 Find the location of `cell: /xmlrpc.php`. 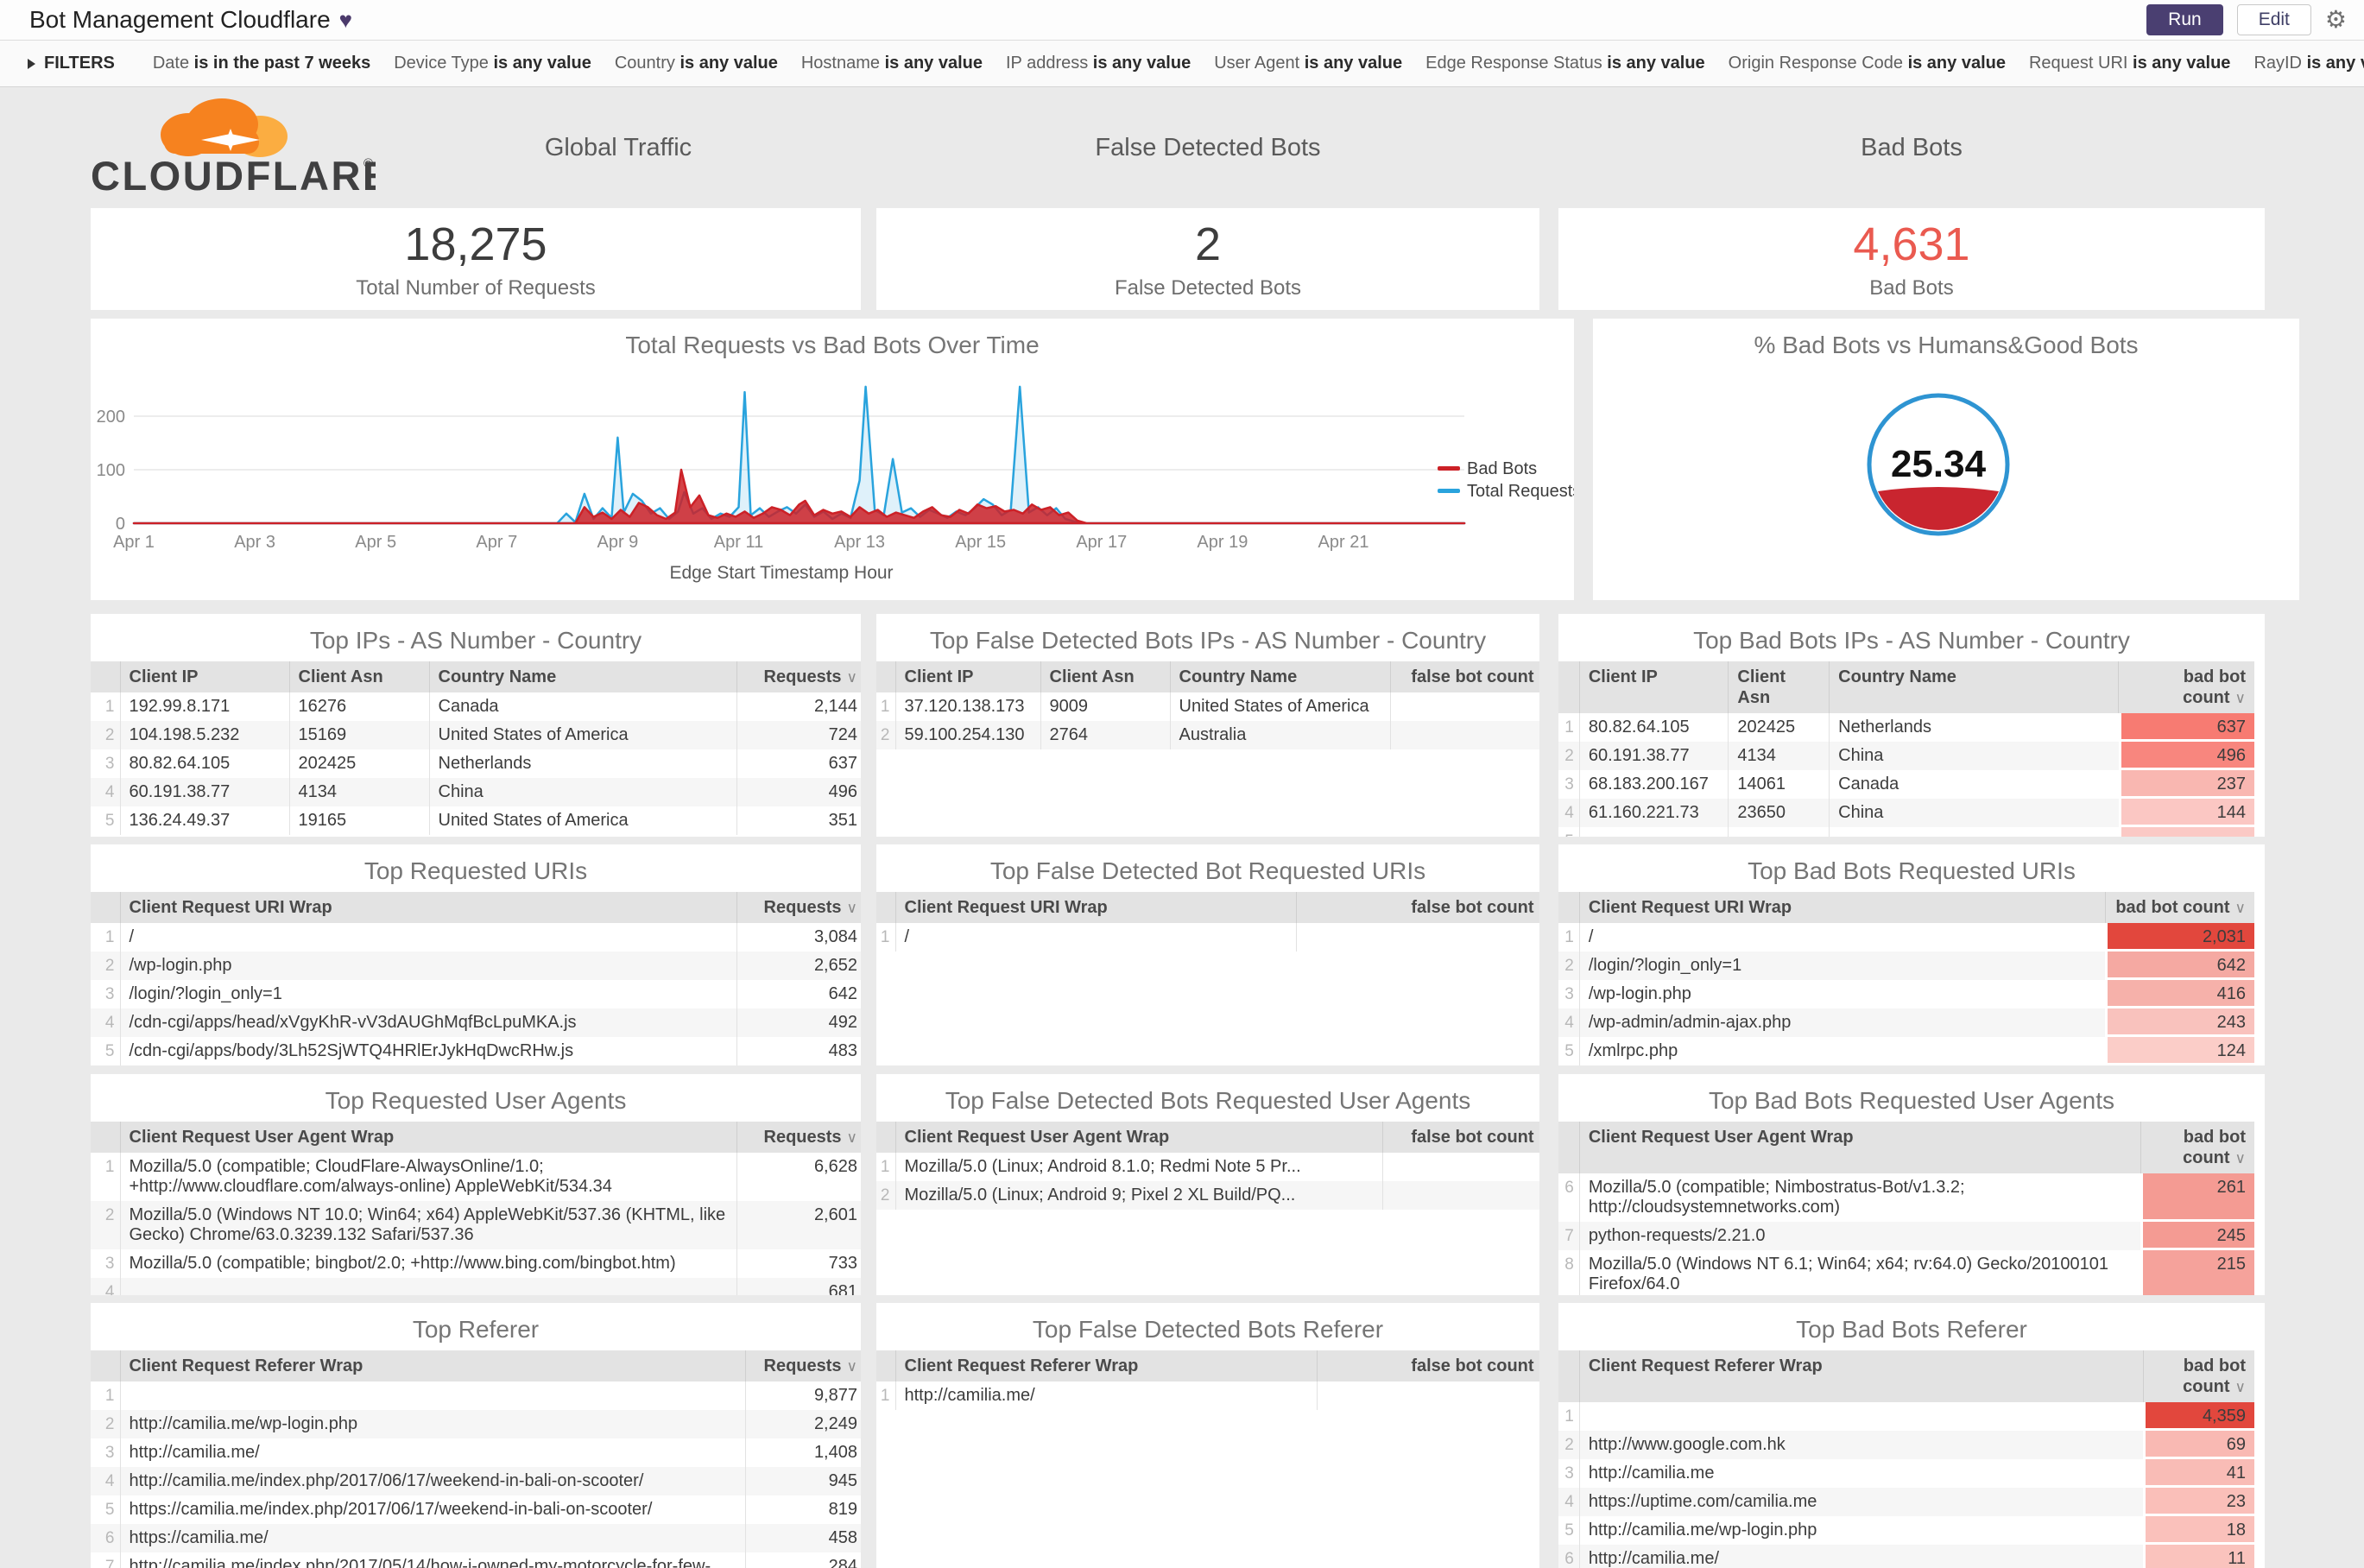

cell: /xmlrpc.php is located at coordinates (1842, 1051).